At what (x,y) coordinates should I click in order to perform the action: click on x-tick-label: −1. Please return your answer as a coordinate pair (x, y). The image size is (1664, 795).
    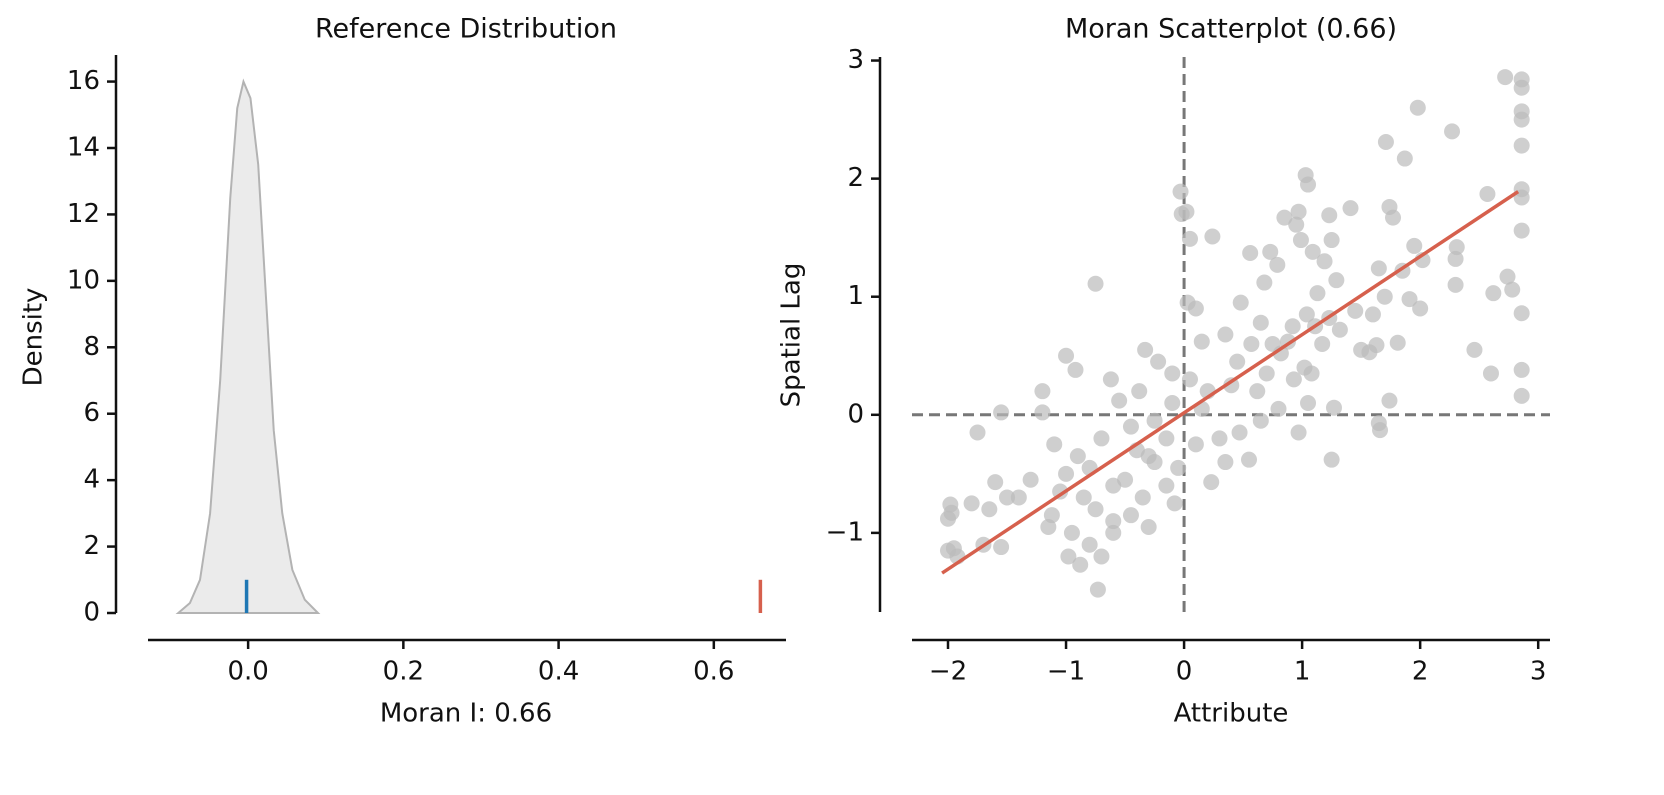
    Looking at the image, I should click on (1066, 672).